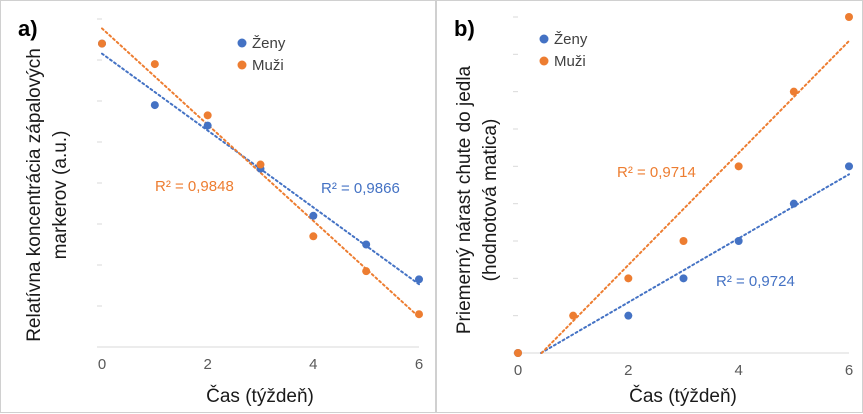 This screenshot has width=863, height=414. Describe the element at coordinates (683, 396) in the screenshot. I see `panel-b-xlabel: Čas (týždeň)` at that location.